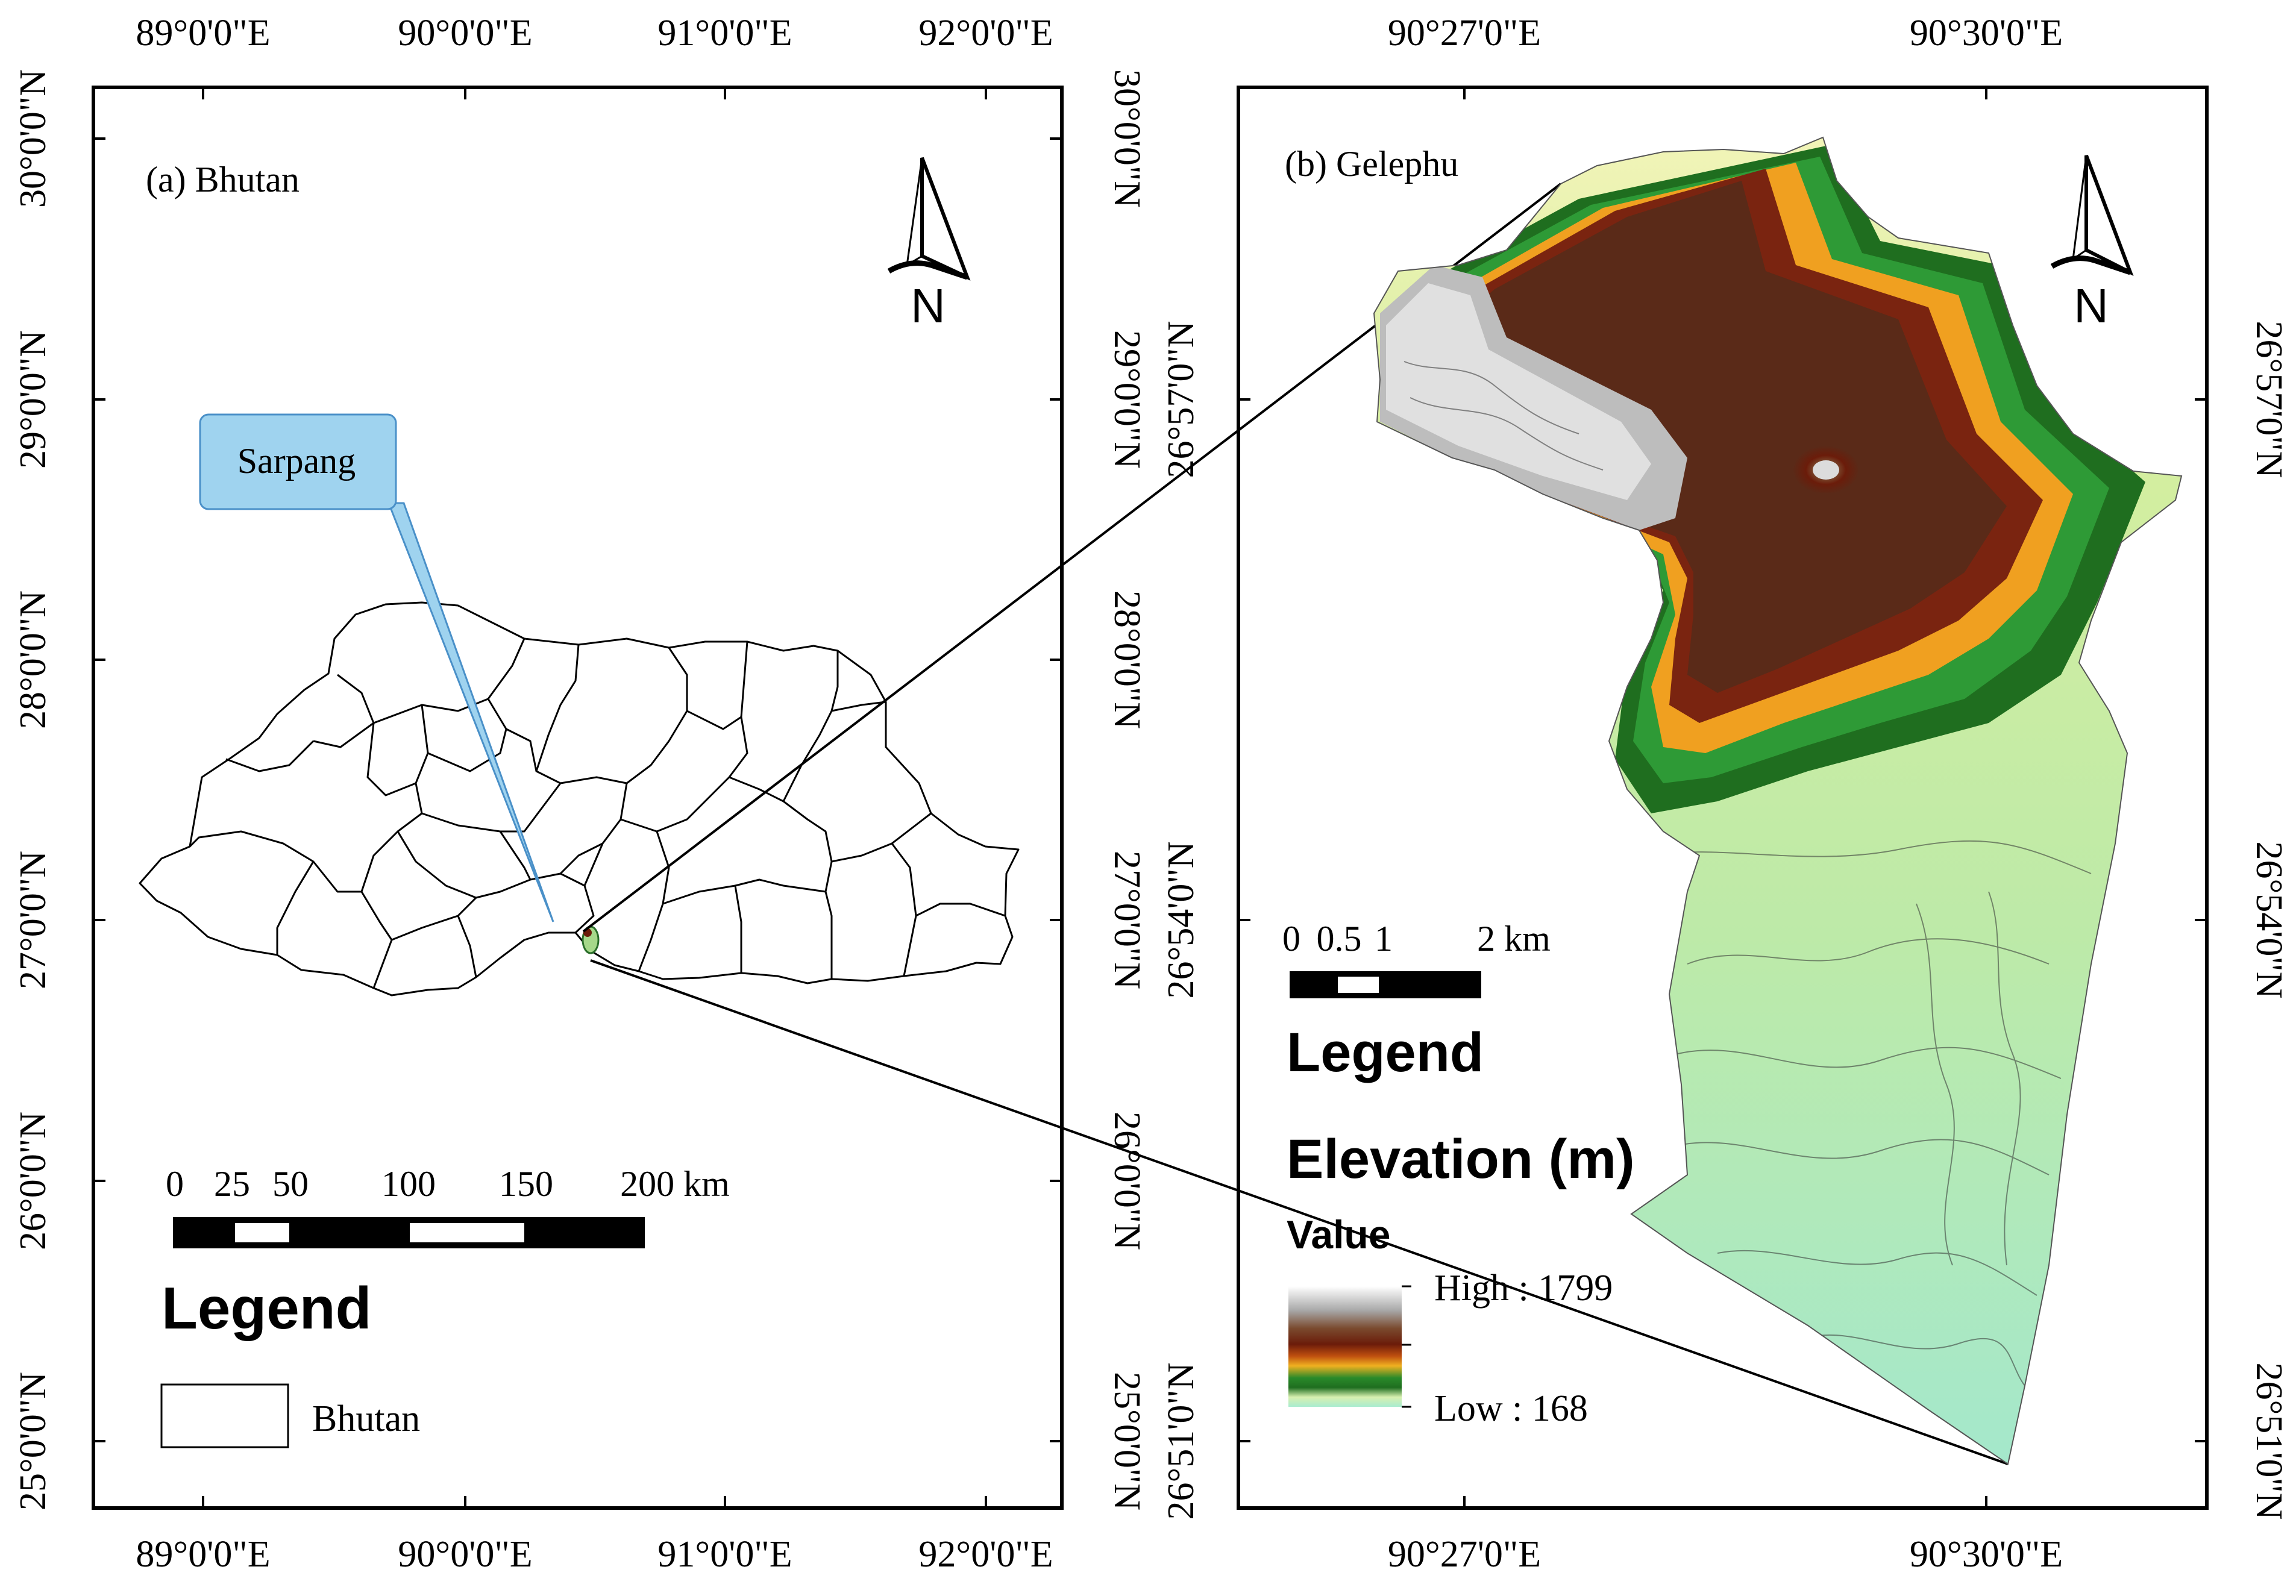 The height and width of the screenshot is (1596, 2296). Describe the element at coordinates (267, 1308) in the screenshot. I see `panel-a-legend-title: Legend` at that location.